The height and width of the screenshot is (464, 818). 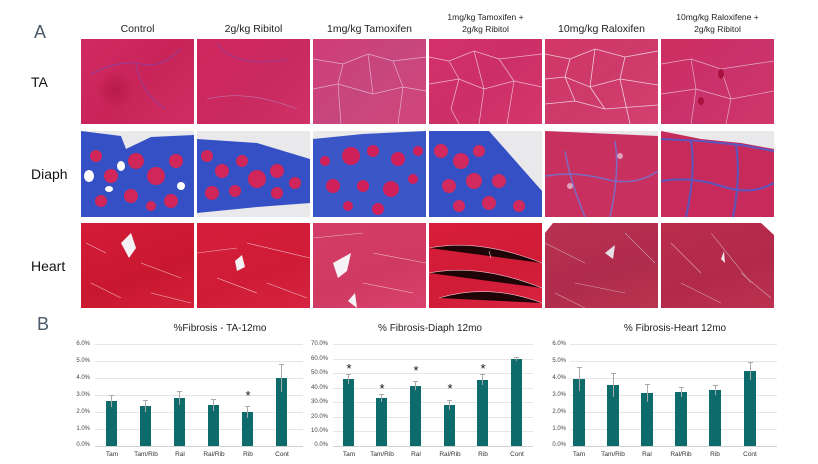 What do you see at coordinates (137, 265) in the screenshot?
I see `histology-heart-control` at bounding box center [137, 265].